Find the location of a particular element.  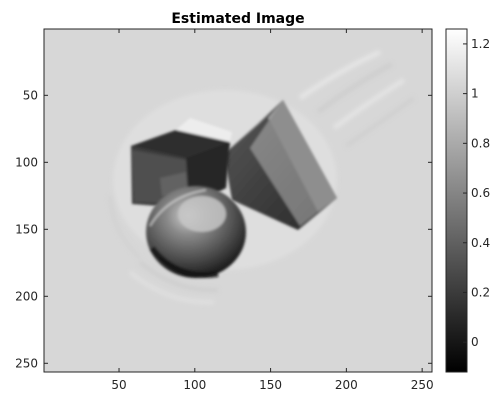

x-tick-label: 100 is located at coordinates (194, 385).